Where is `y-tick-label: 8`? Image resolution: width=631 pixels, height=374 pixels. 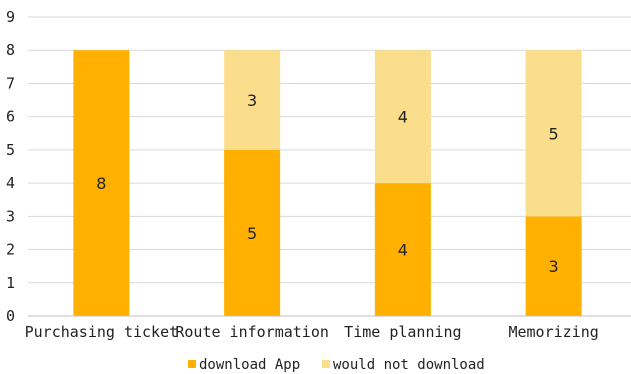 y-tick-label: 8 is located at coordinates (10, 50).